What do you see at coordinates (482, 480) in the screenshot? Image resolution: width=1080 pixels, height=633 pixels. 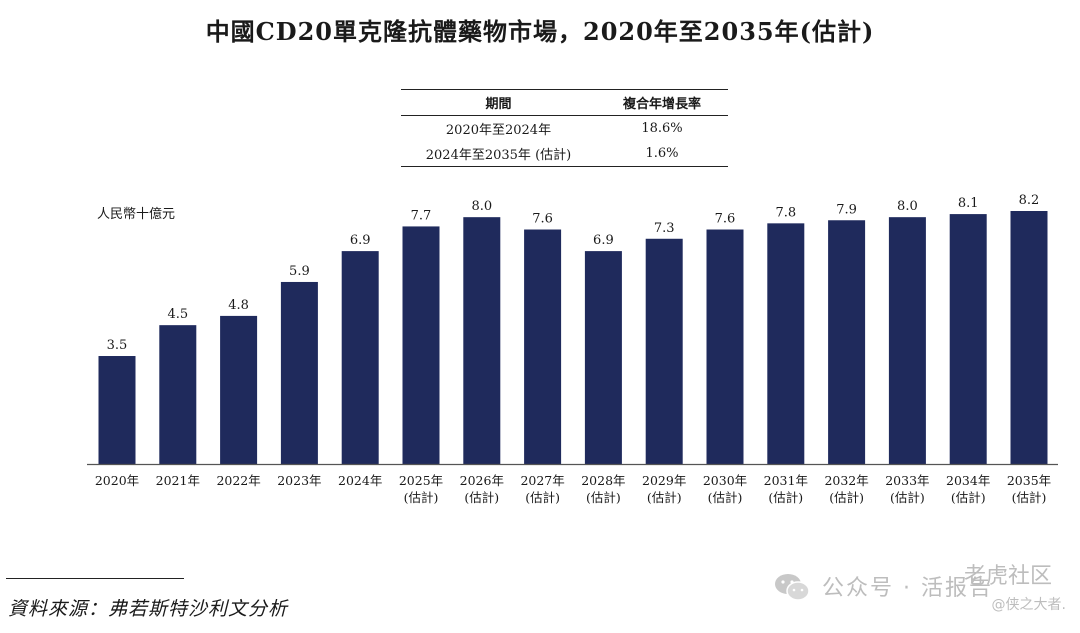 I see `x-tick-label: 2026年` at bounding box center [482, 480].